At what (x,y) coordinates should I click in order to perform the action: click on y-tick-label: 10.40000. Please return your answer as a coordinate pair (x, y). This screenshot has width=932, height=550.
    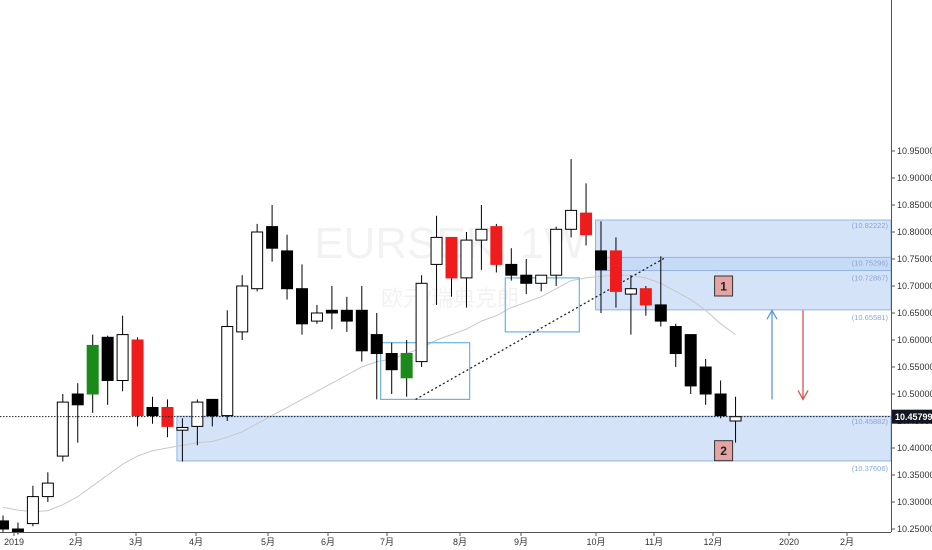
    Looking at the image, I should click on (914, 448).